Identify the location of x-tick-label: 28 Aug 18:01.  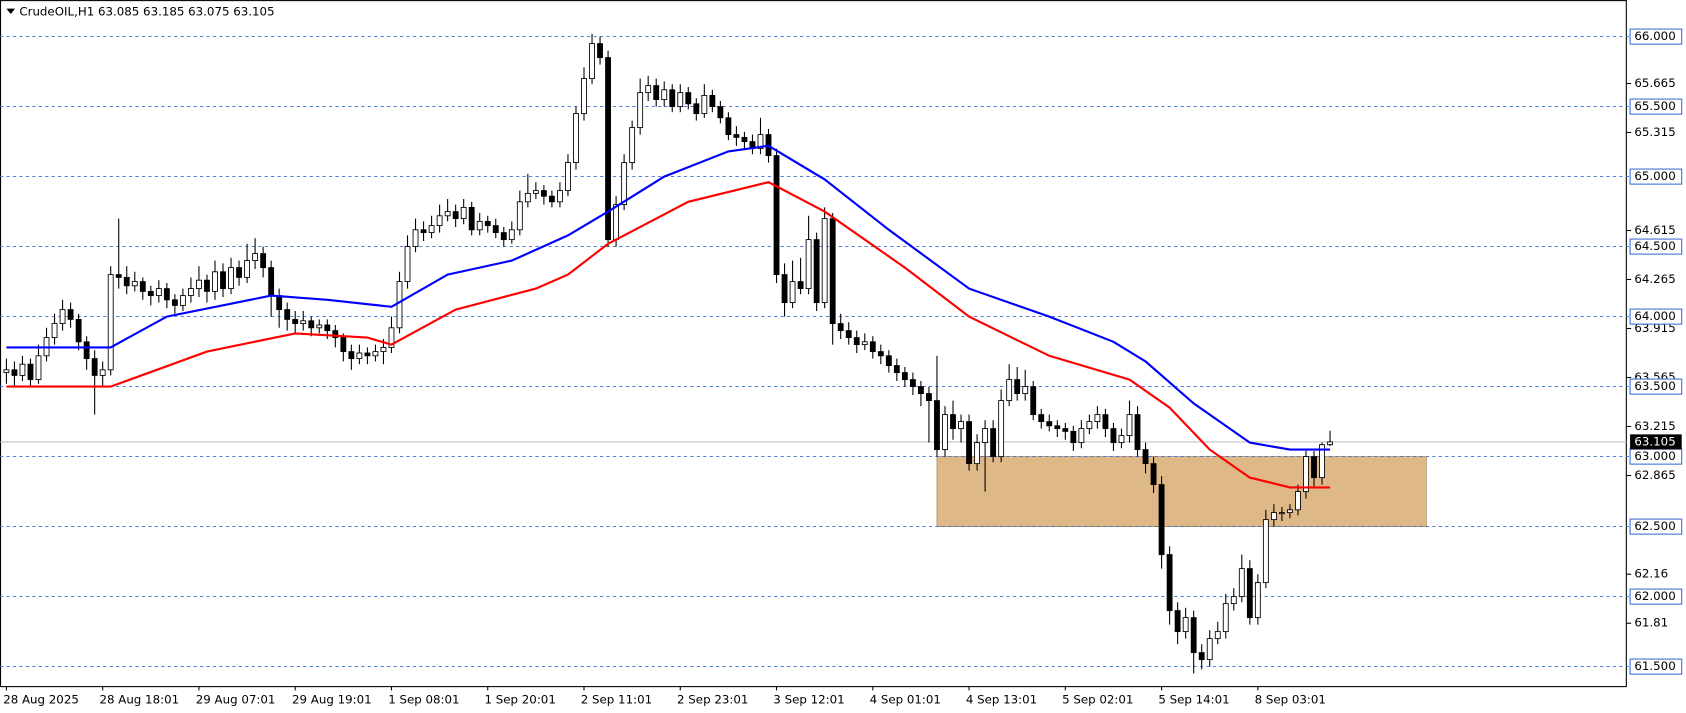
(139, 700).